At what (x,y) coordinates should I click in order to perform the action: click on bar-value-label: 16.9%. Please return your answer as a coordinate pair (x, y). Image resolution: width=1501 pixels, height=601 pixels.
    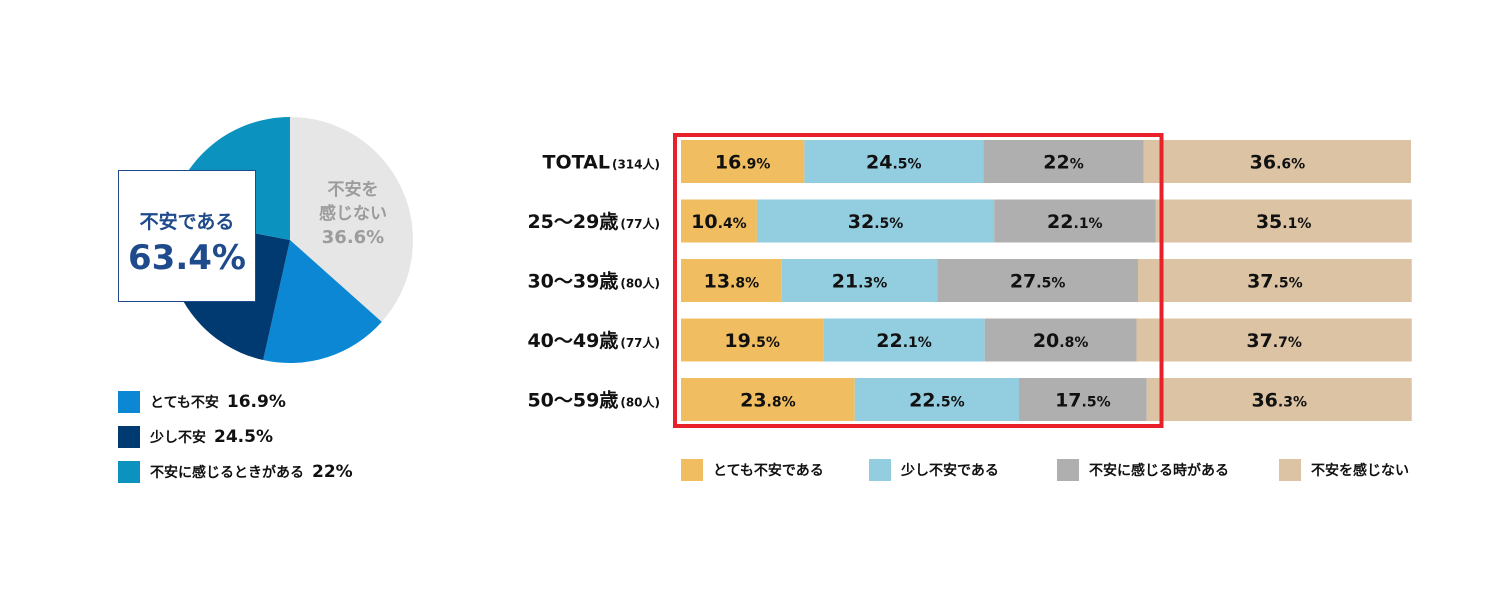
    Looking at the image, I should click on (743, 163).